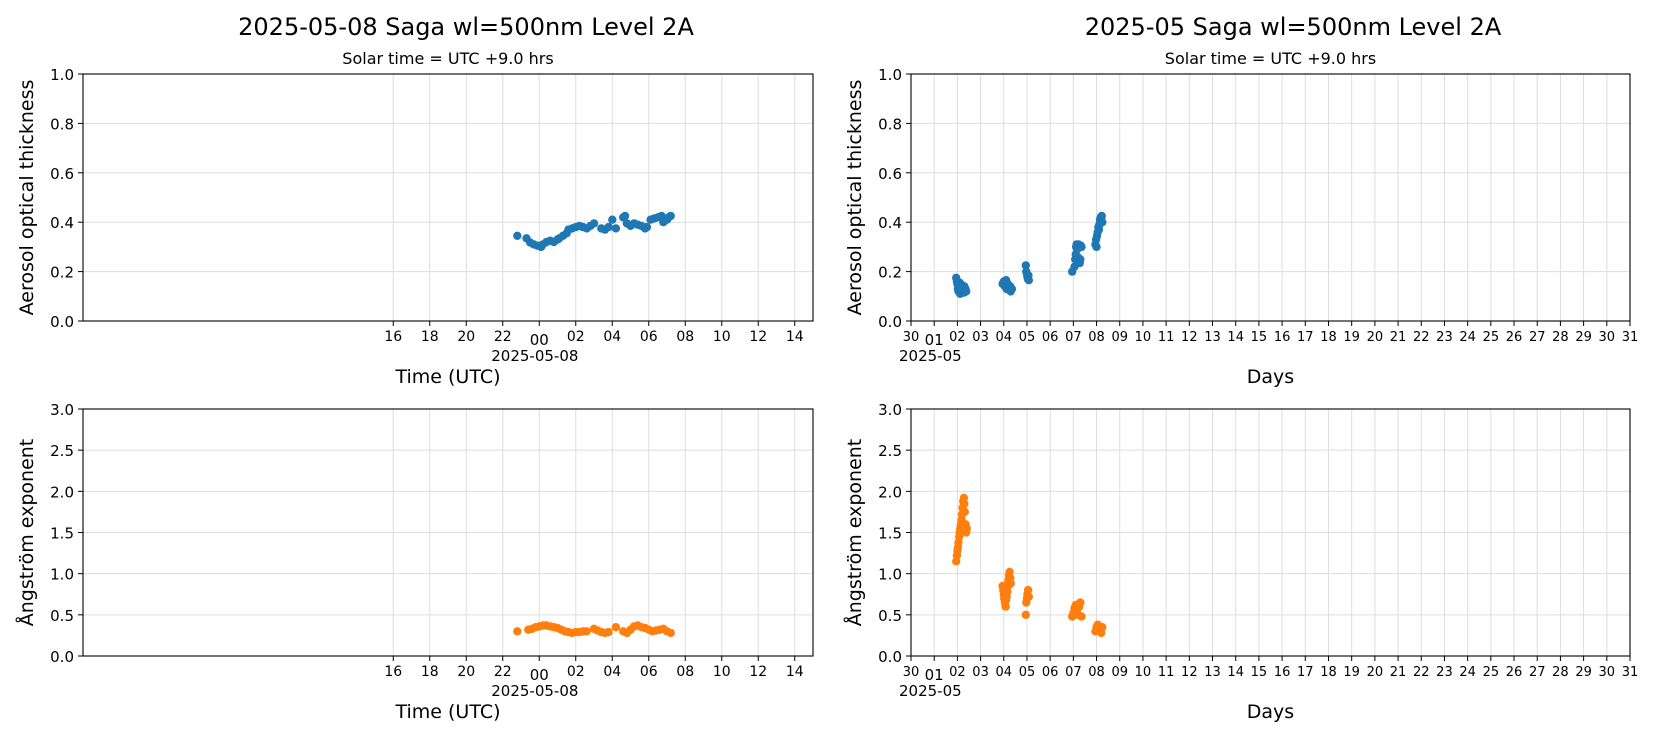 The image size is (1654, 737). What do you see at coordinates (890, 223) in the screenshot?
I see `y-tick-label: 0.4` at bounding box center [890, 223].